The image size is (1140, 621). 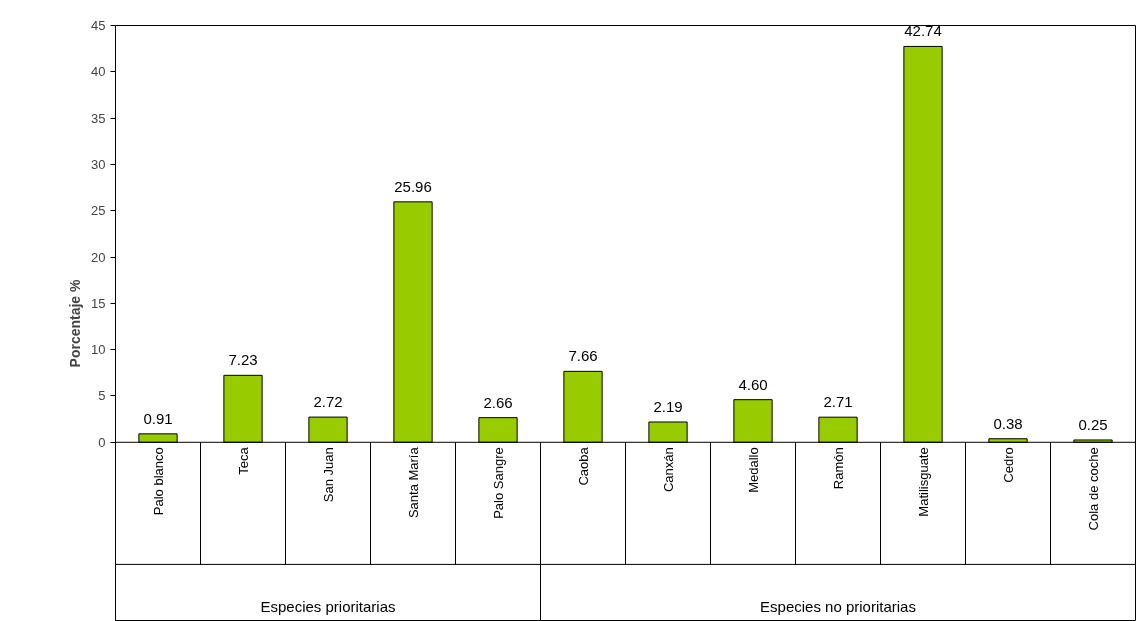 What do you see at coordinates (753, 384) in the screenshot?
I see `data-label: 4.60` at bounding box center [753, 384].